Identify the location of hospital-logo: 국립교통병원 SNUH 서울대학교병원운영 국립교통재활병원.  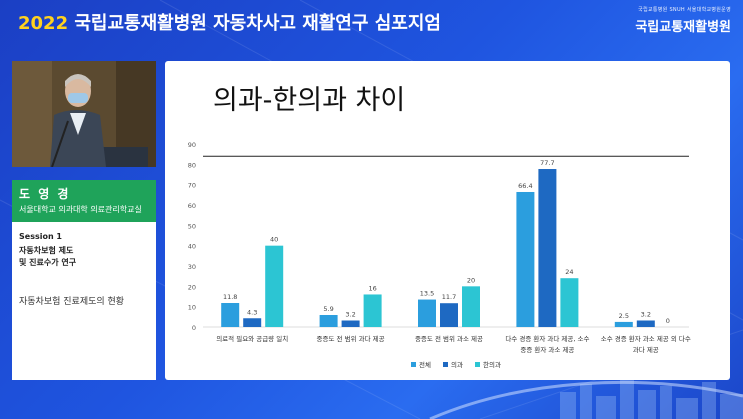
(683, 20).